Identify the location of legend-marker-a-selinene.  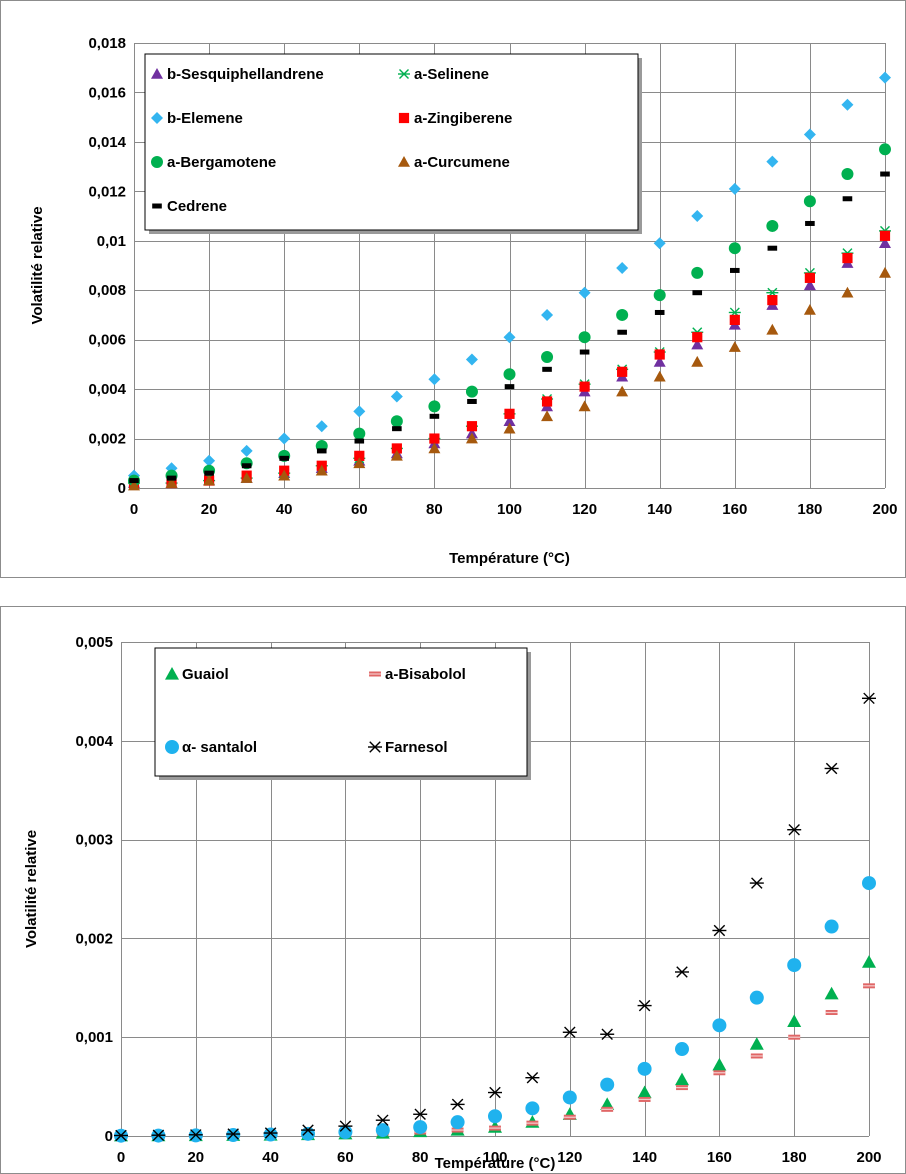
(404, 74).